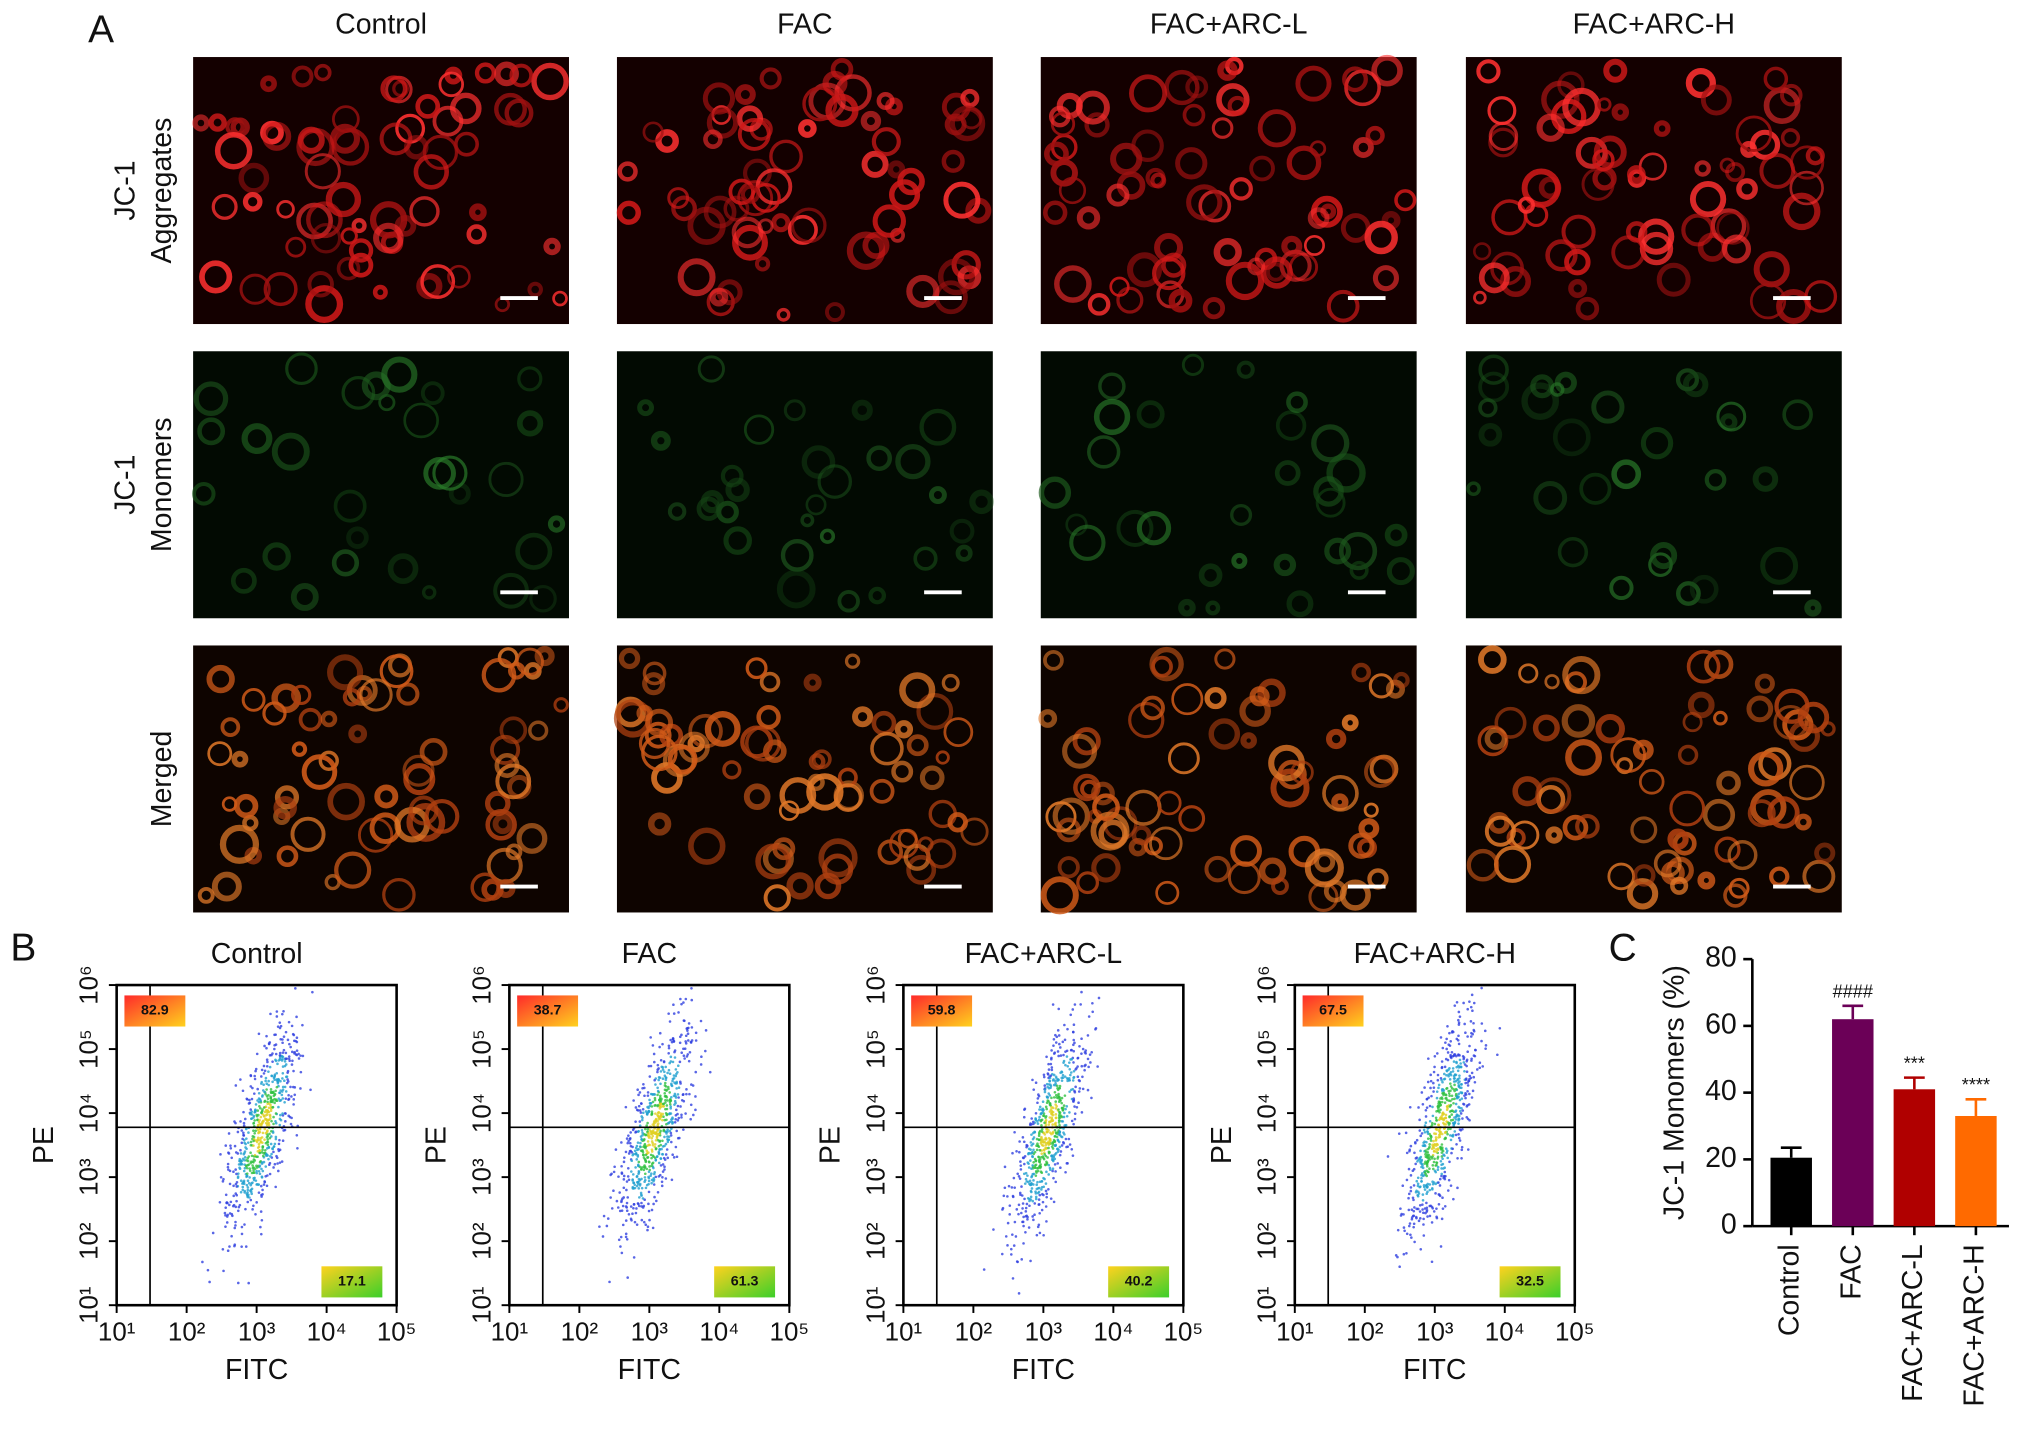 The height and width of the screenshot is (1433, 2031). I want to click on x-axis-label: FITC, so click(256, 1370).